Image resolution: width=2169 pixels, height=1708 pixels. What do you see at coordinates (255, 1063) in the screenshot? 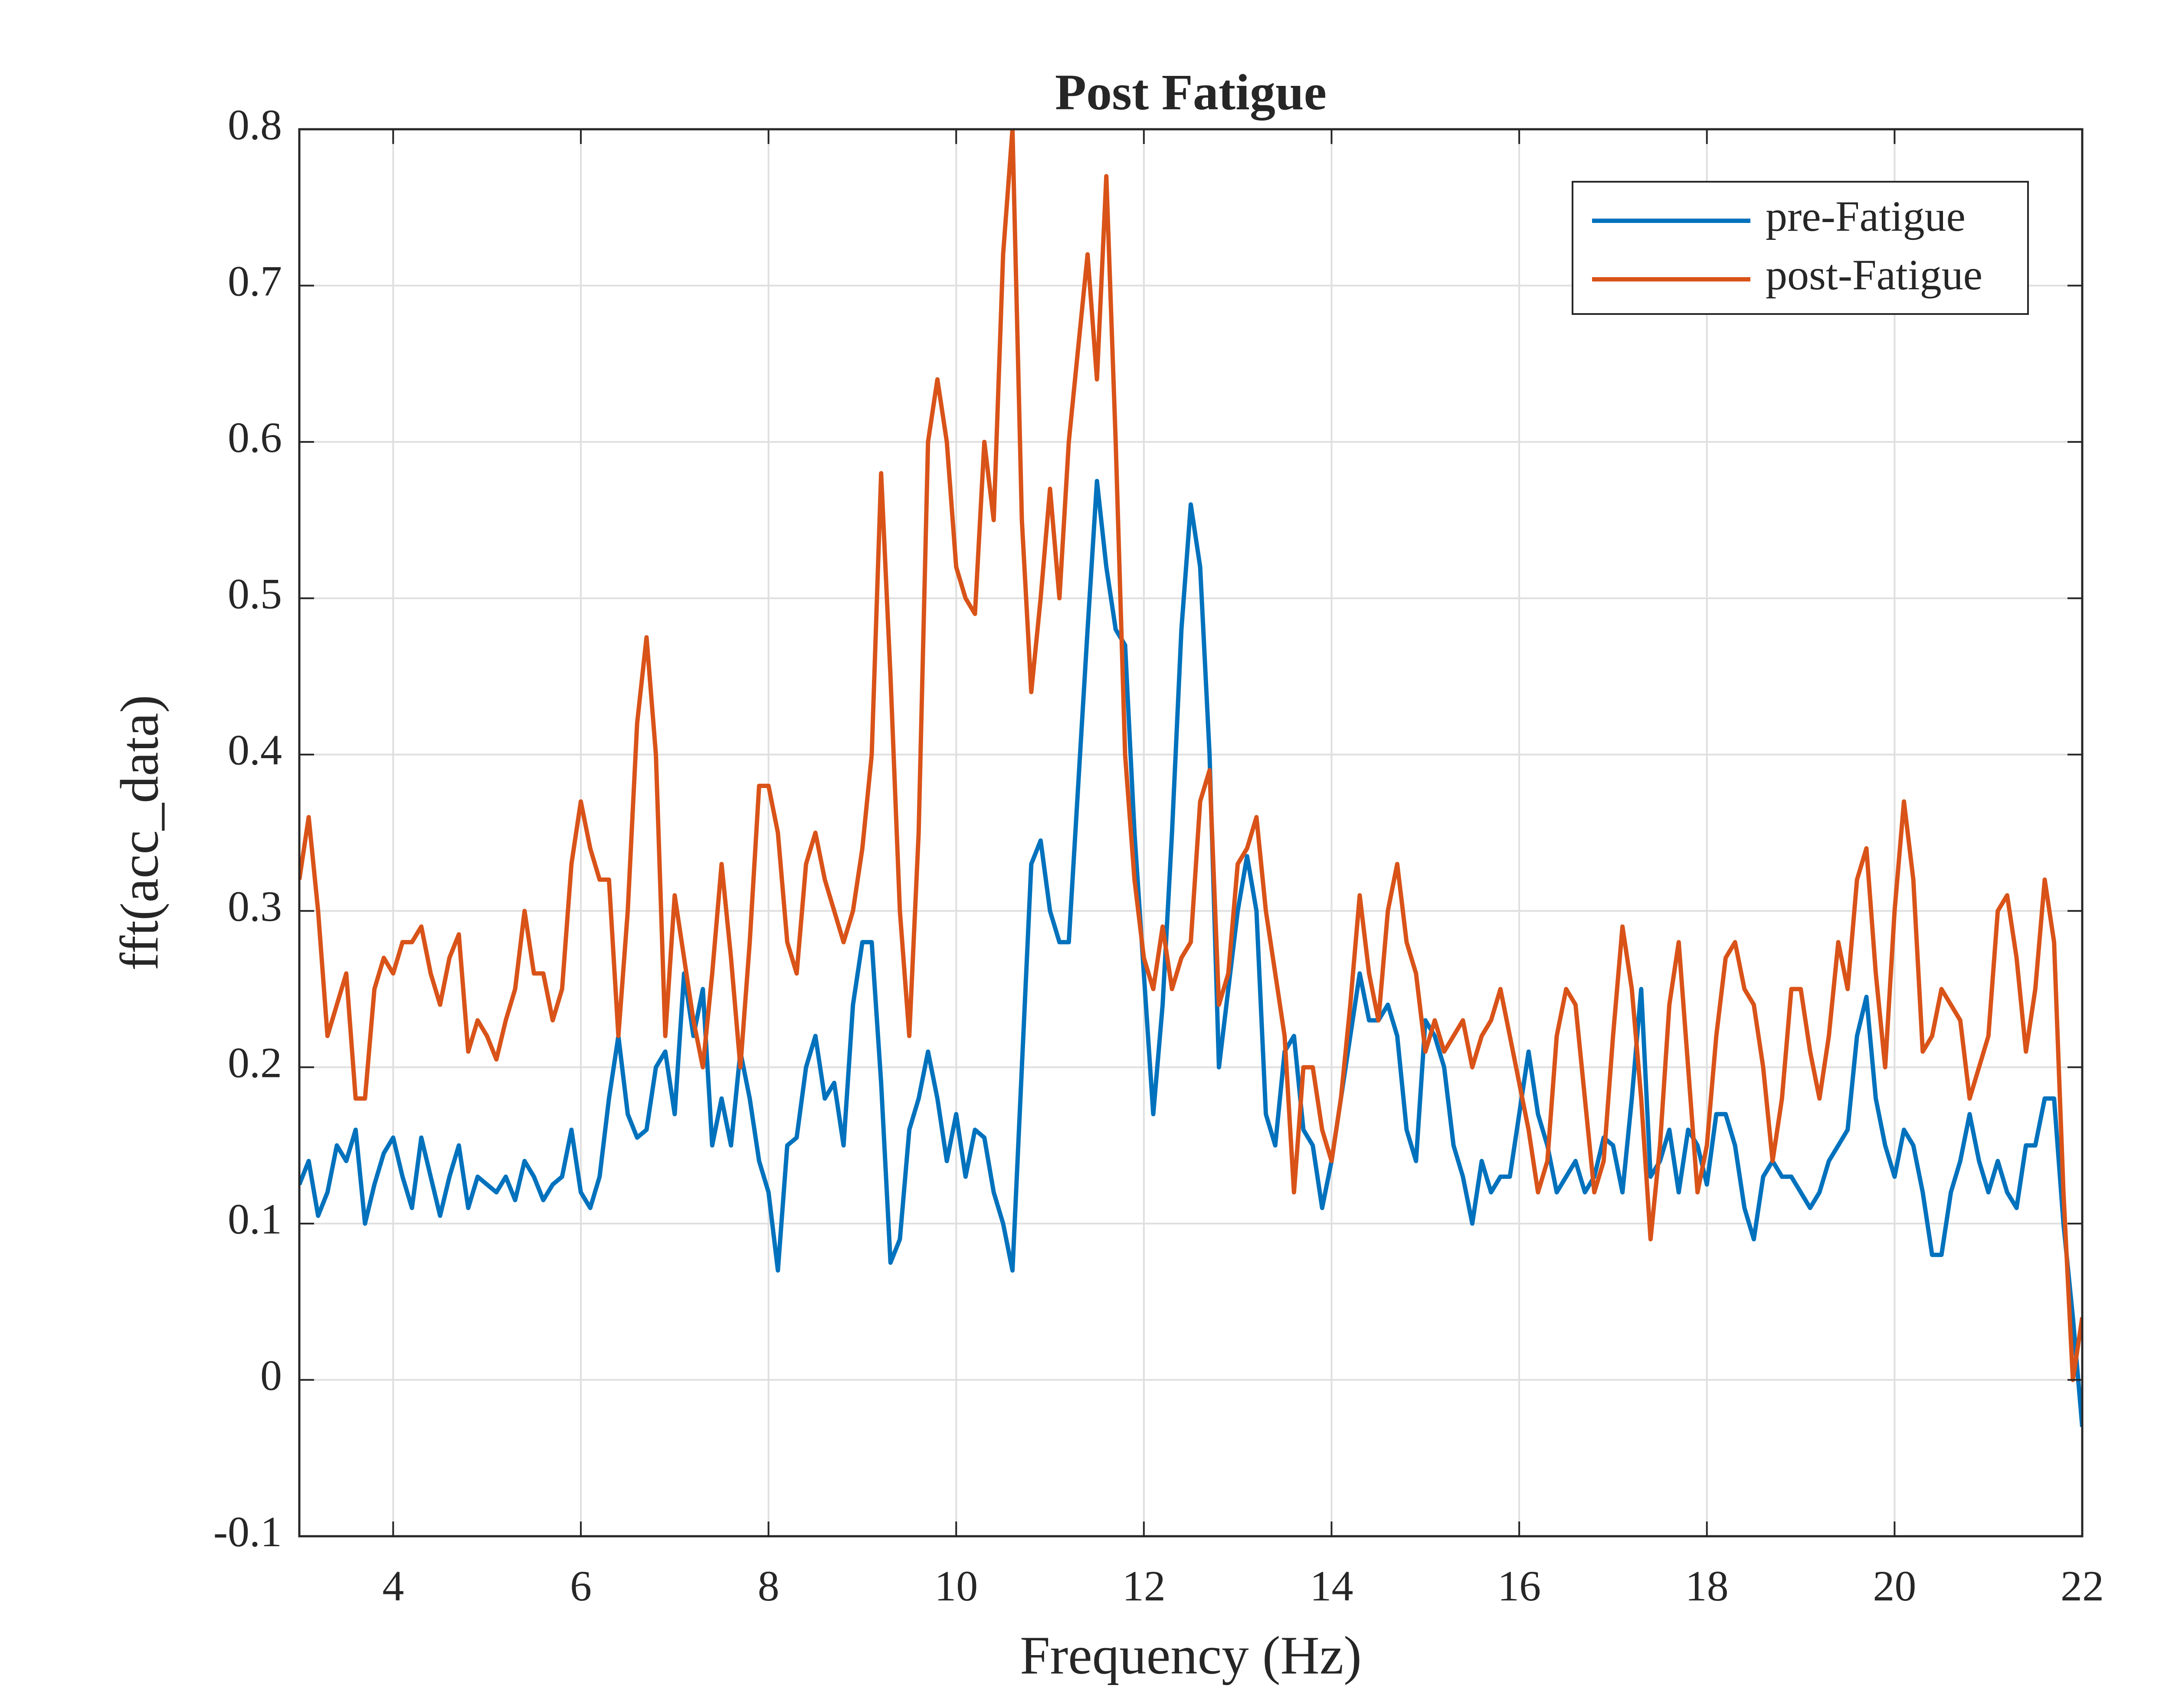
I see `y-tick-label: 0.2` at bounding box center [255, 1063].